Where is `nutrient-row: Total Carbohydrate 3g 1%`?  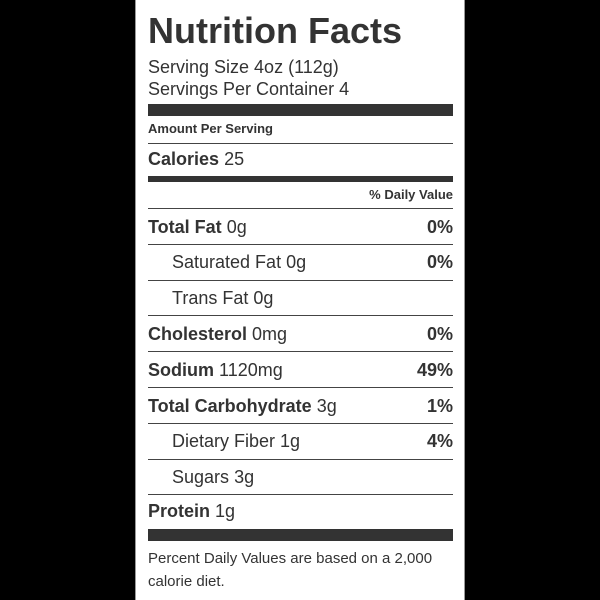
nutrient-row: Total Carbohydrate 3g 1% is located at coordinates (300, 405).